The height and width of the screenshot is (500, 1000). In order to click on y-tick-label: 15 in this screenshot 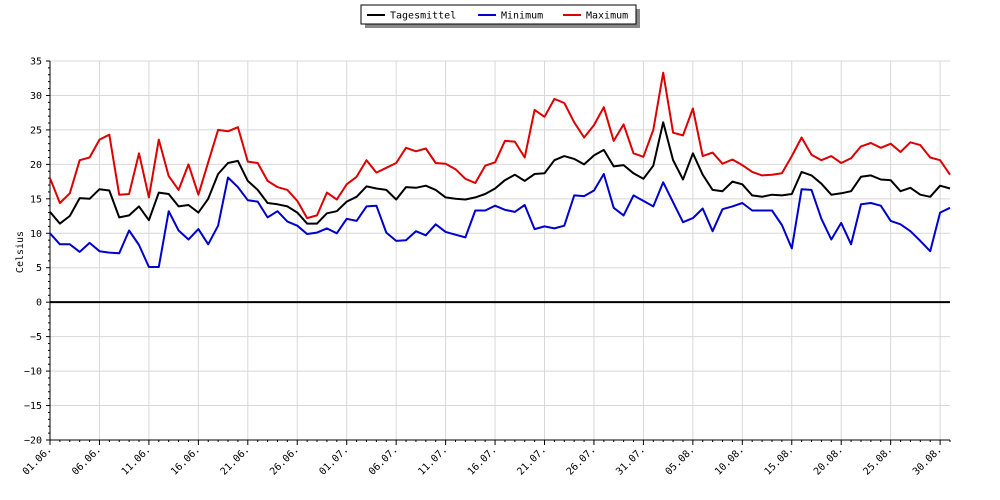, I will do `click(36, 199)`.